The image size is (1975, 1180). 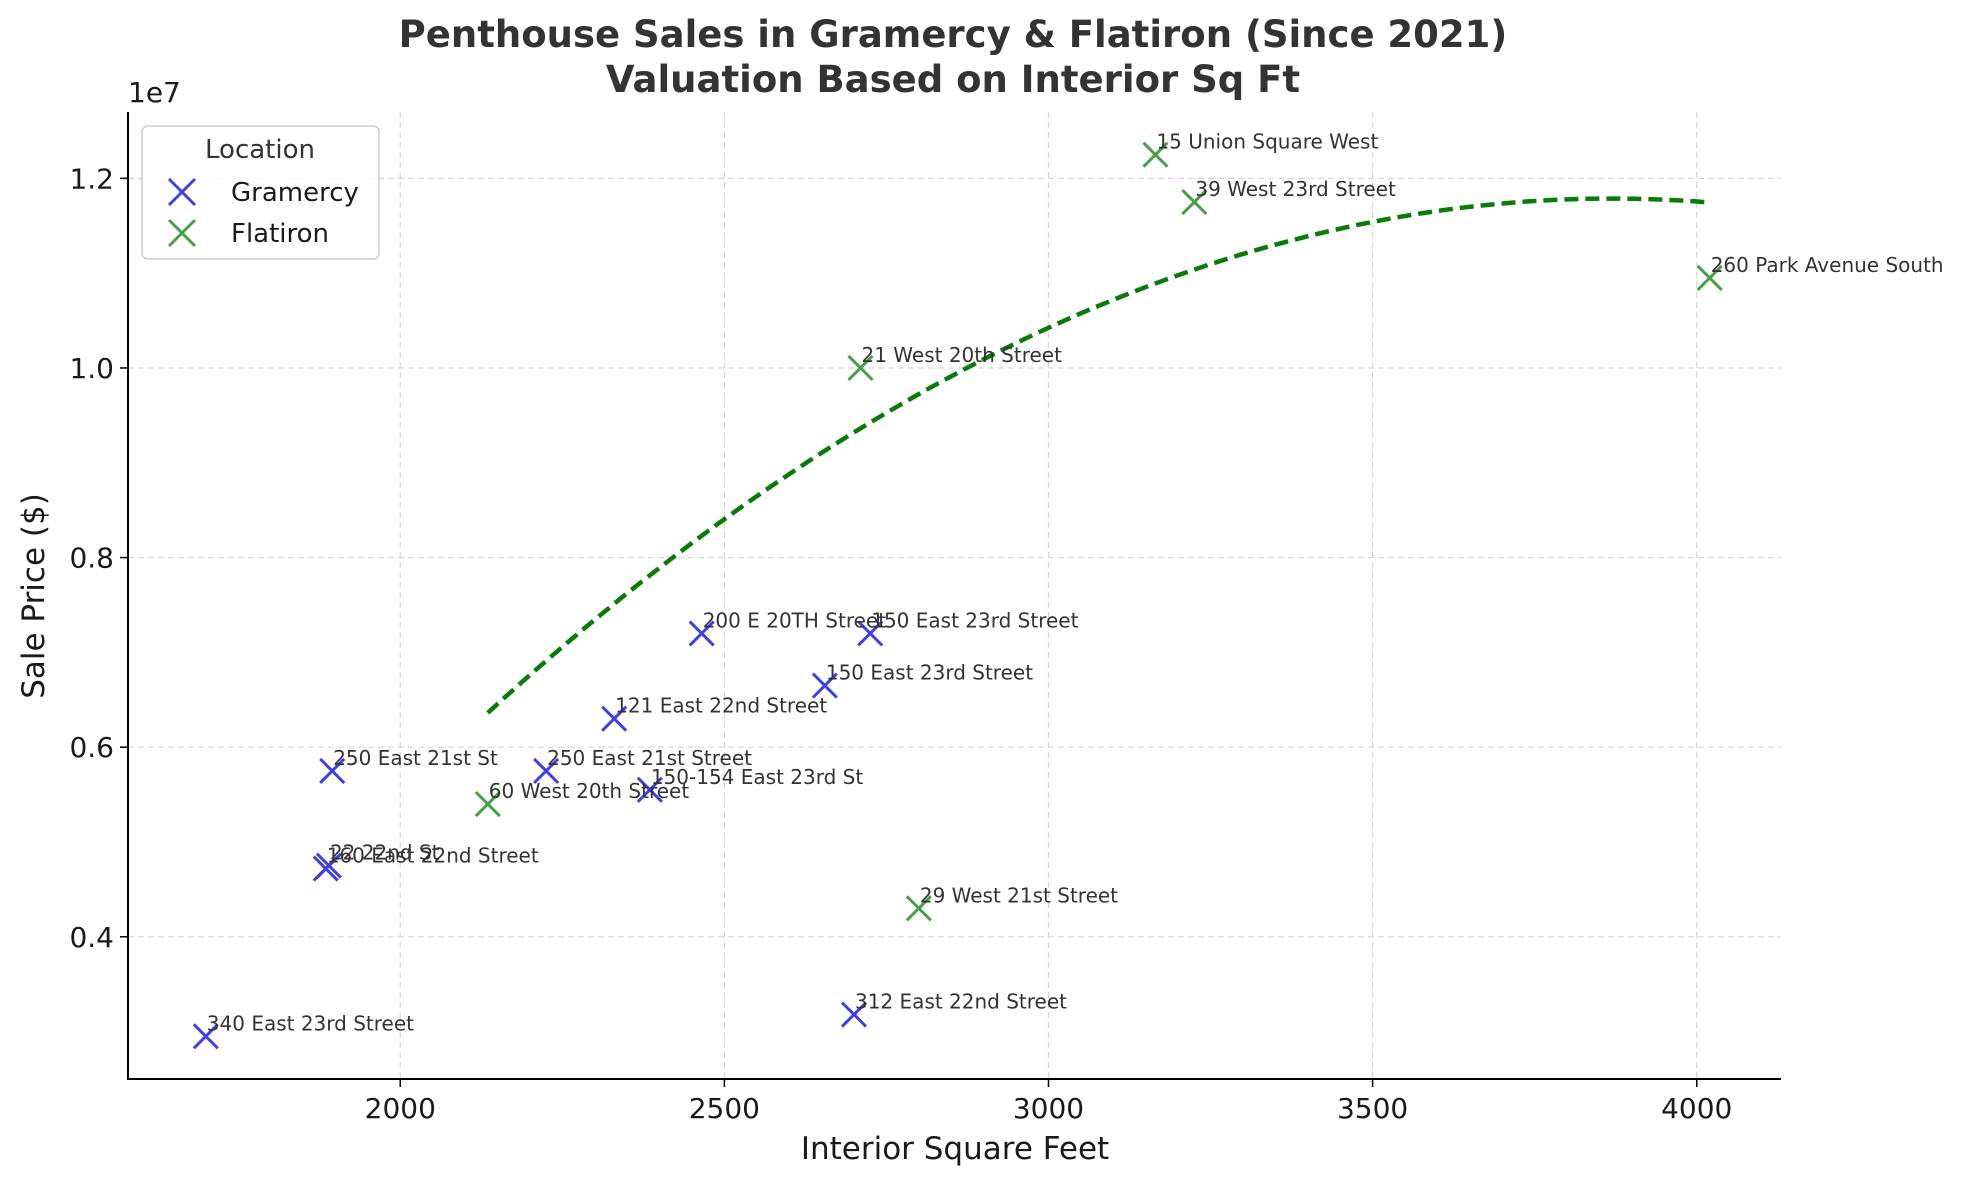 I want to click on x-ticks: 2000 2500 3000 3500 4000, so click(x=1048, y=1102).